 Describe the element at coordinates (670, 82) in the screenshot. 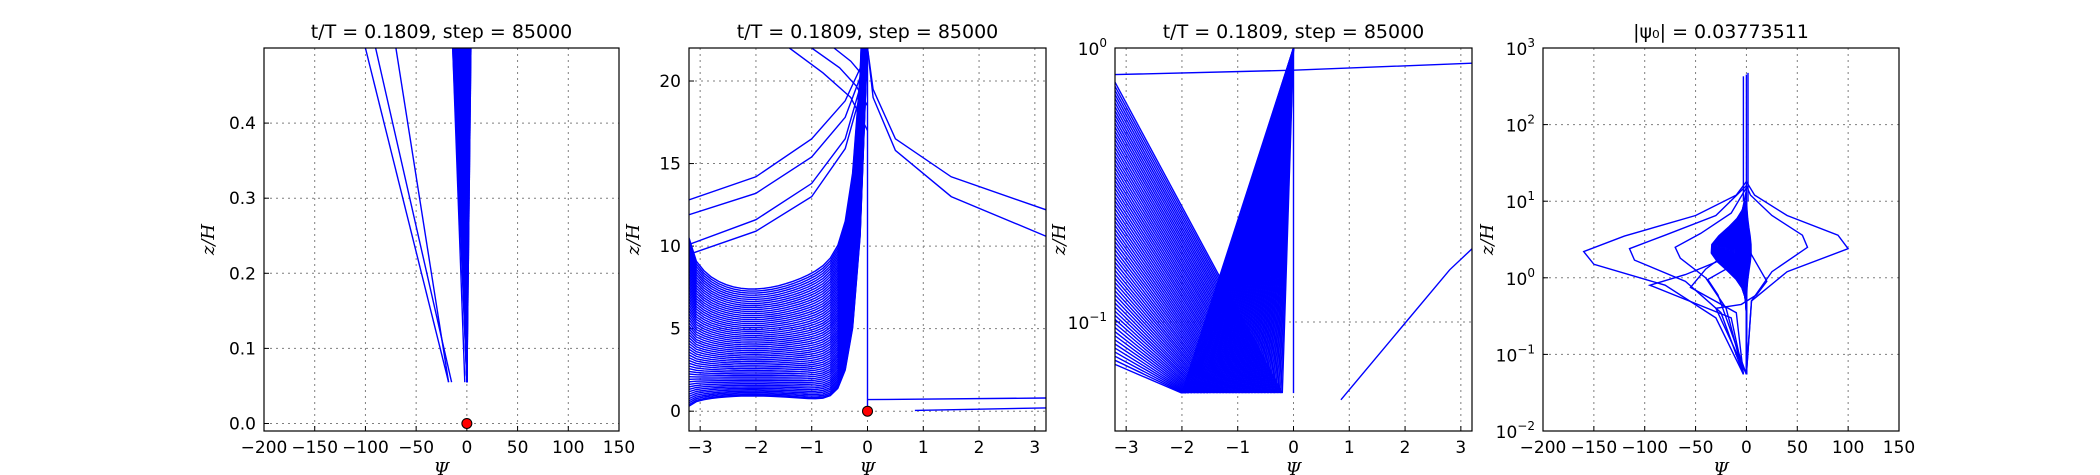

I see `y-tick-label: 20` at that location.